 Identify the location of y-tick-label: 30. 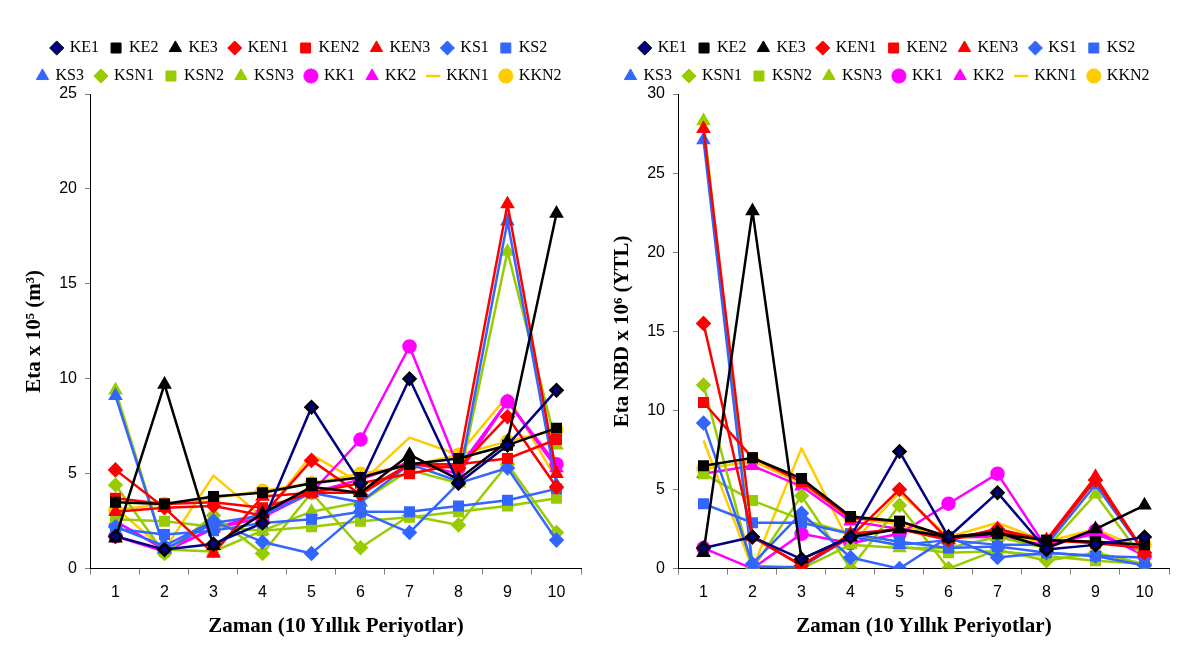
(656, 93).